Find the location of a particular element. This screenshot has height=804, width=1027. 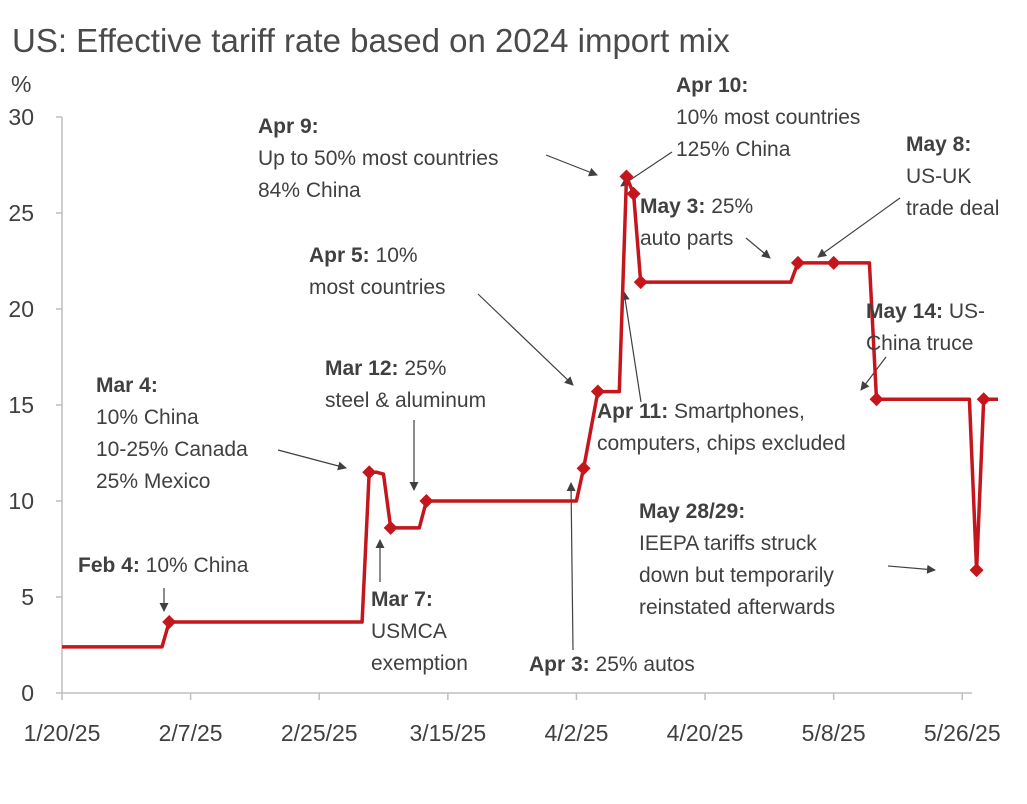

annotation-text: US-UK is located at coordinates (938, 176).